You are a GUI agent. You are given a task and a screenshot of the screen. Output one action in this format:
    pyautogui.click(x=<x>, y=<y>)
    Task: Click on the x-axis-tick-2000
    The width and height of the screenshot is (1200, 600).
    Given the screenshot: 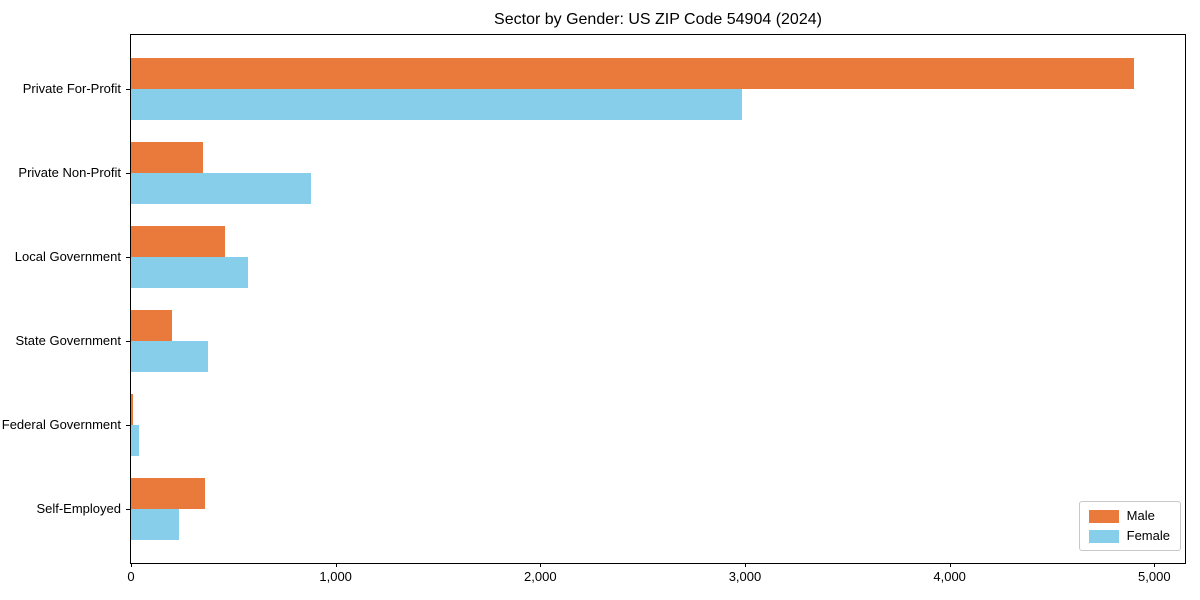 What is the action you would take?
    pyautogui.click(x=541, y=565)
    